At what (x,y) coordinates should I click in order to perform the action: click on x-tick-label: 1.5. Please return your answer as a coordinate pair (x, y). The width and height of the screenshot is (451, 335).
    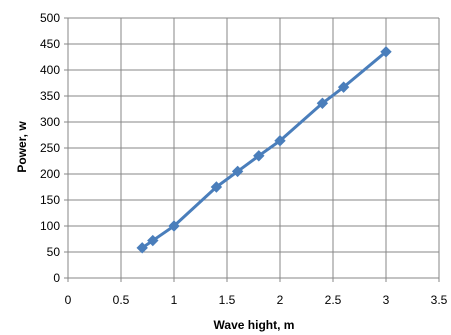
    Looking at the image, I should click on (227, 300).